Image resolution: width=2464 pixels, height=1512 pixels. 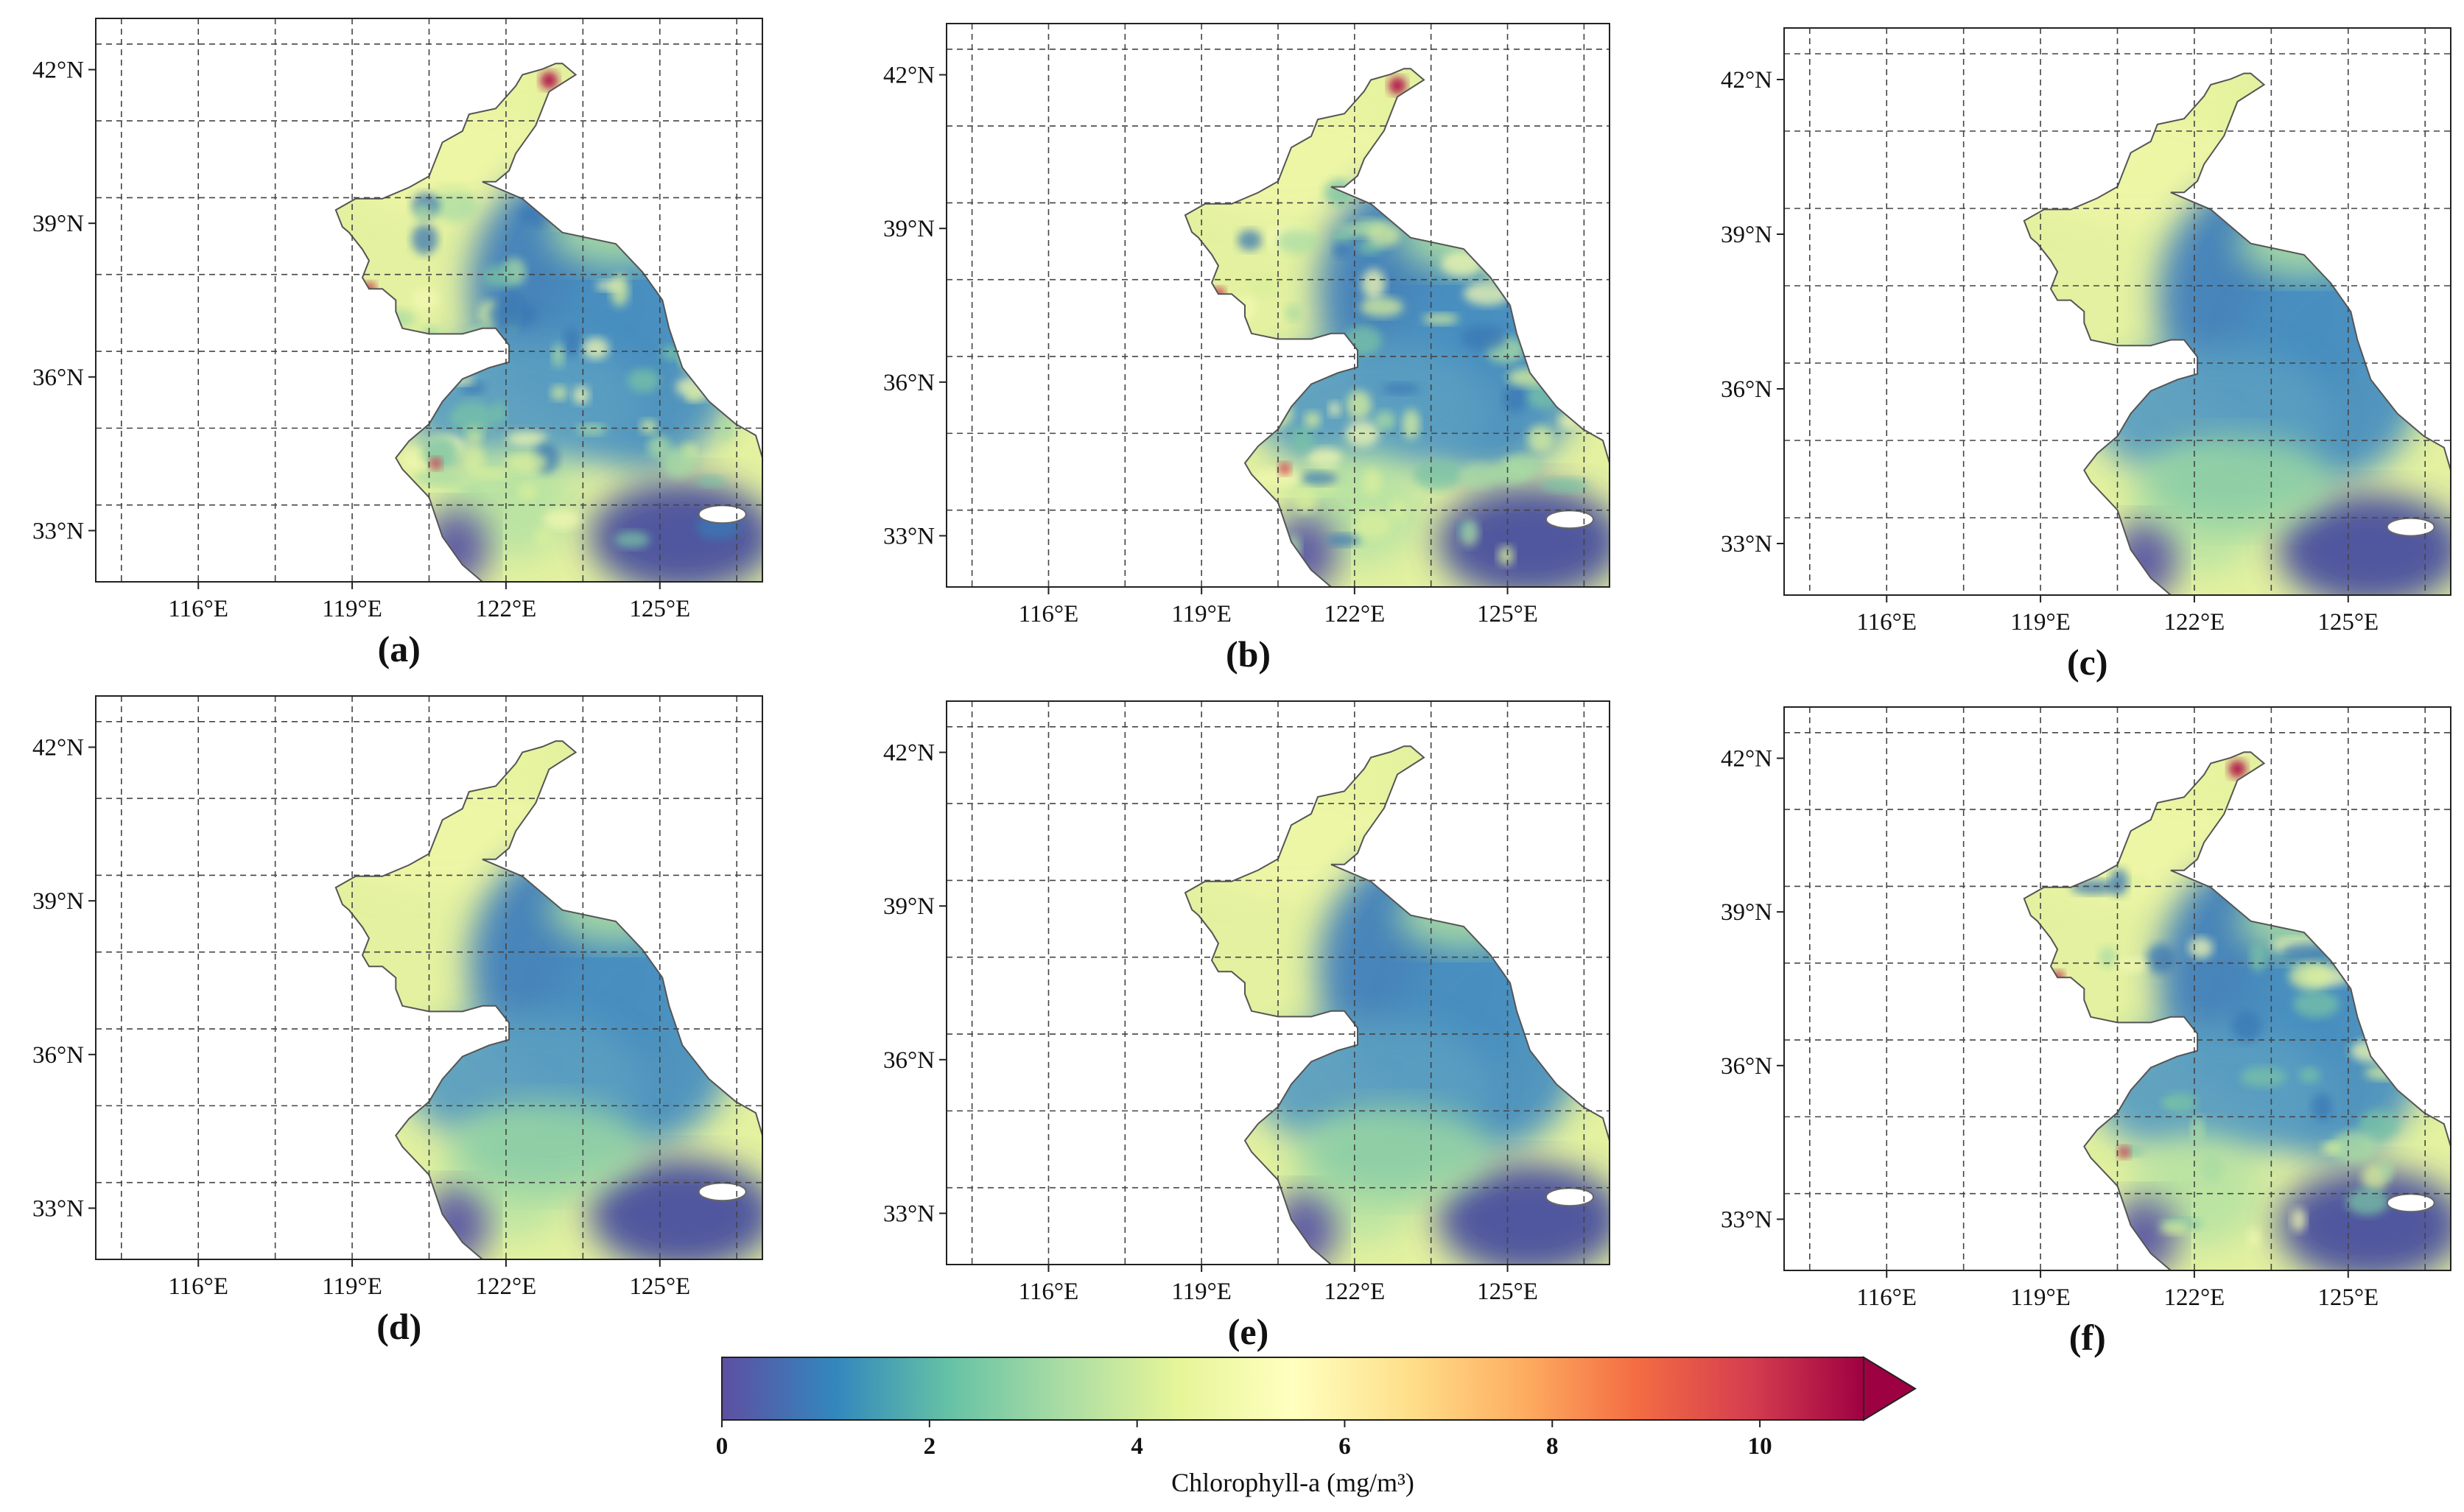 What do you see at coordinates (2087, 662) in the screenshot?
I see `panel-label: (c)` at bounding box center [2087, 662].